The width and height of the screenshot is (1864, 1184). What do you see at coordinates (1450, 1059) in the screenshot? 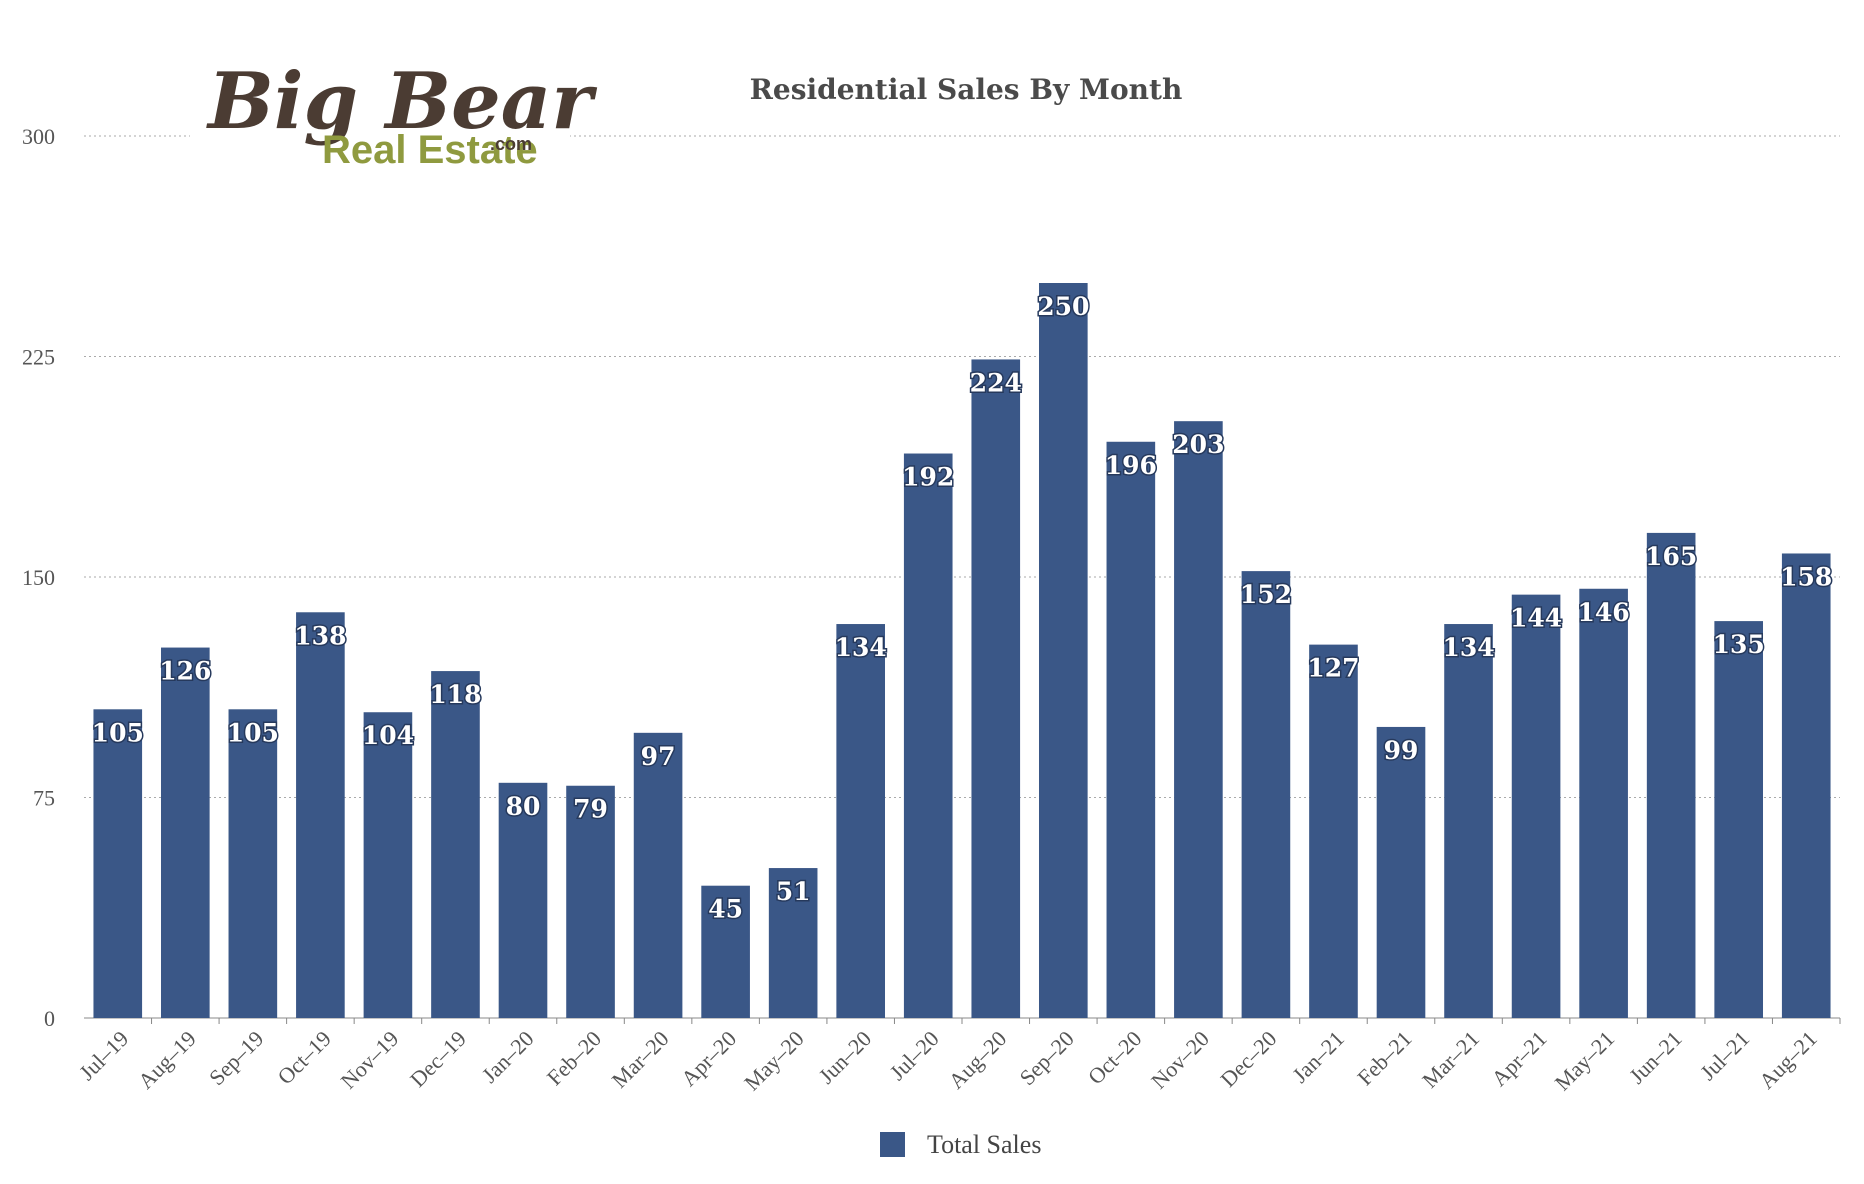
I see `x-tick-label: Mar–21` at bounding box center [1450, 1059].